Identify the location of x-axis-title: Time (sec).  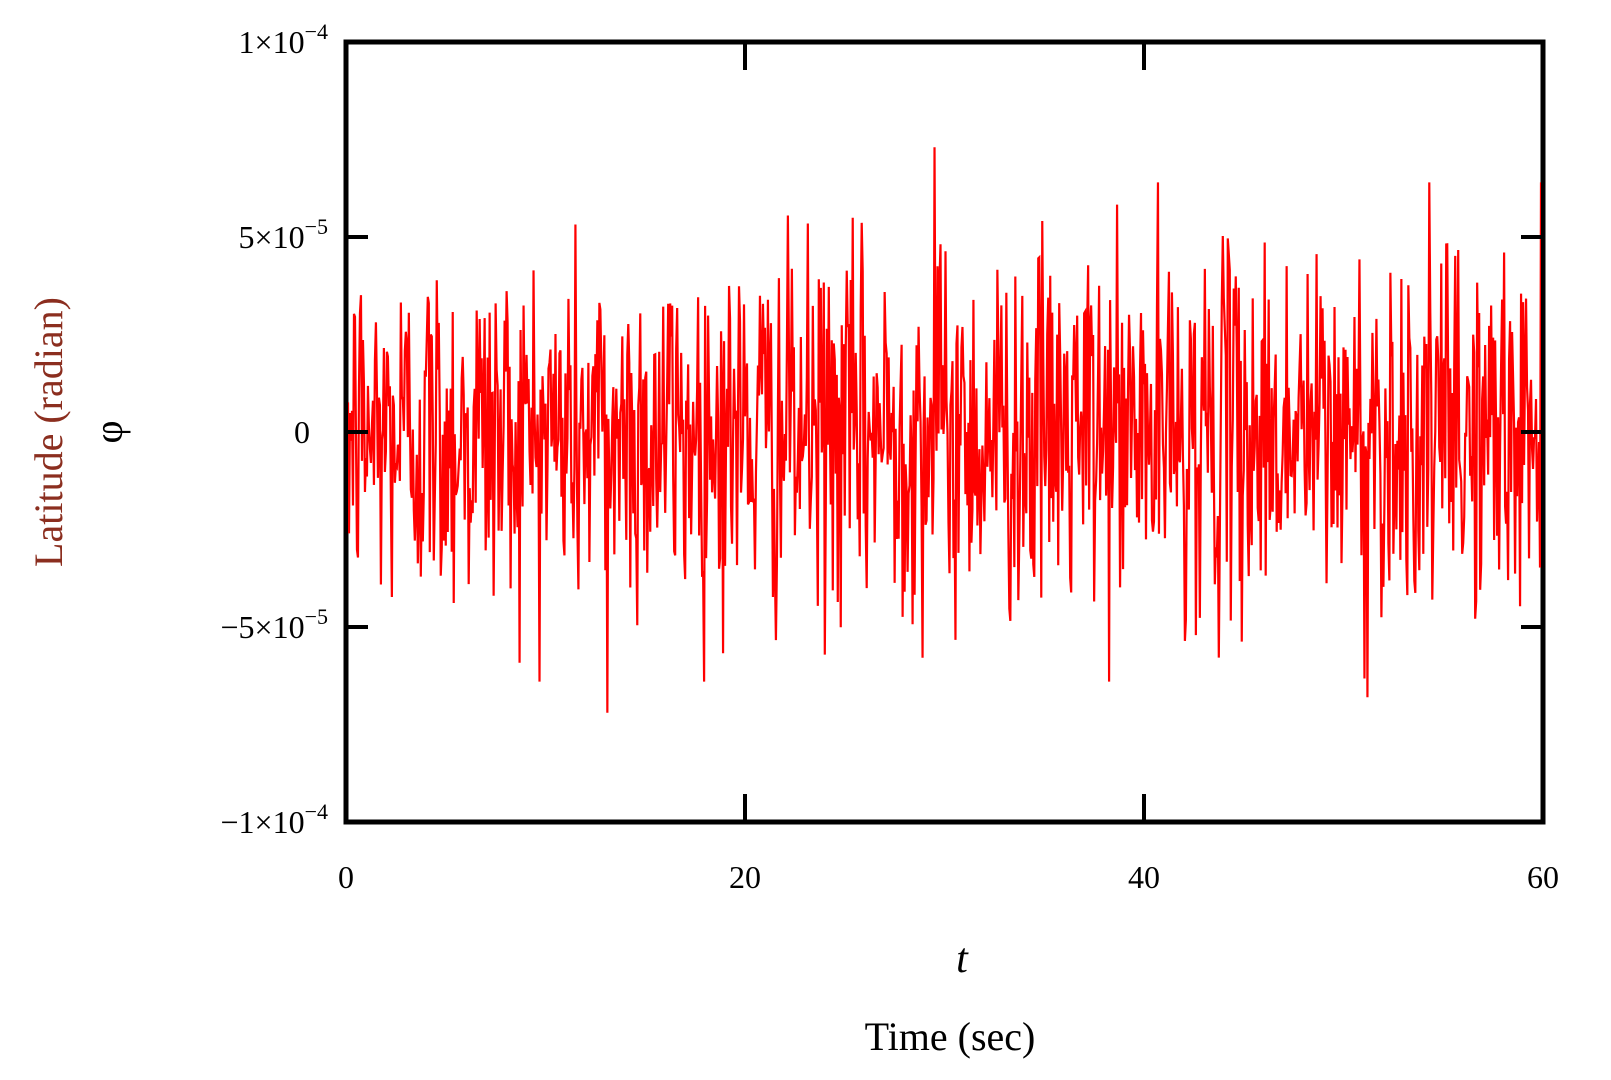
(950, 1036).